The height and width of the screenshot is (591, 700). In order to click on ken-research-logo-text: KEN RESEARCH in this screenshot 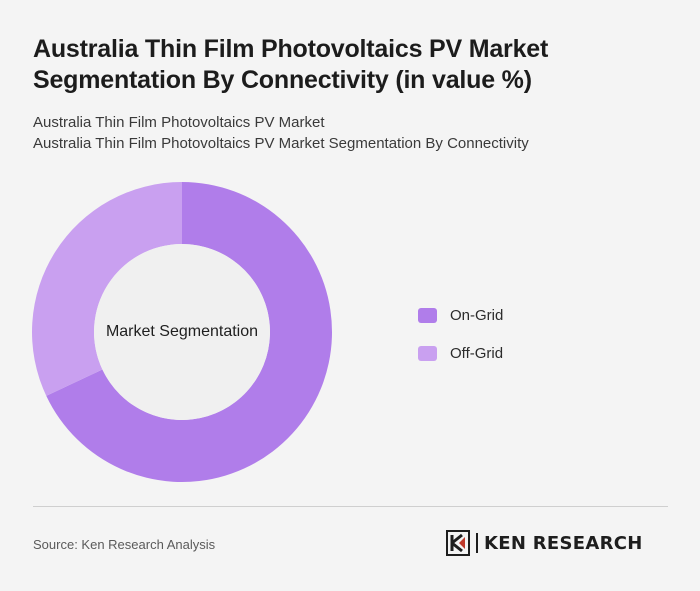, I will do `click(563, 543)`.